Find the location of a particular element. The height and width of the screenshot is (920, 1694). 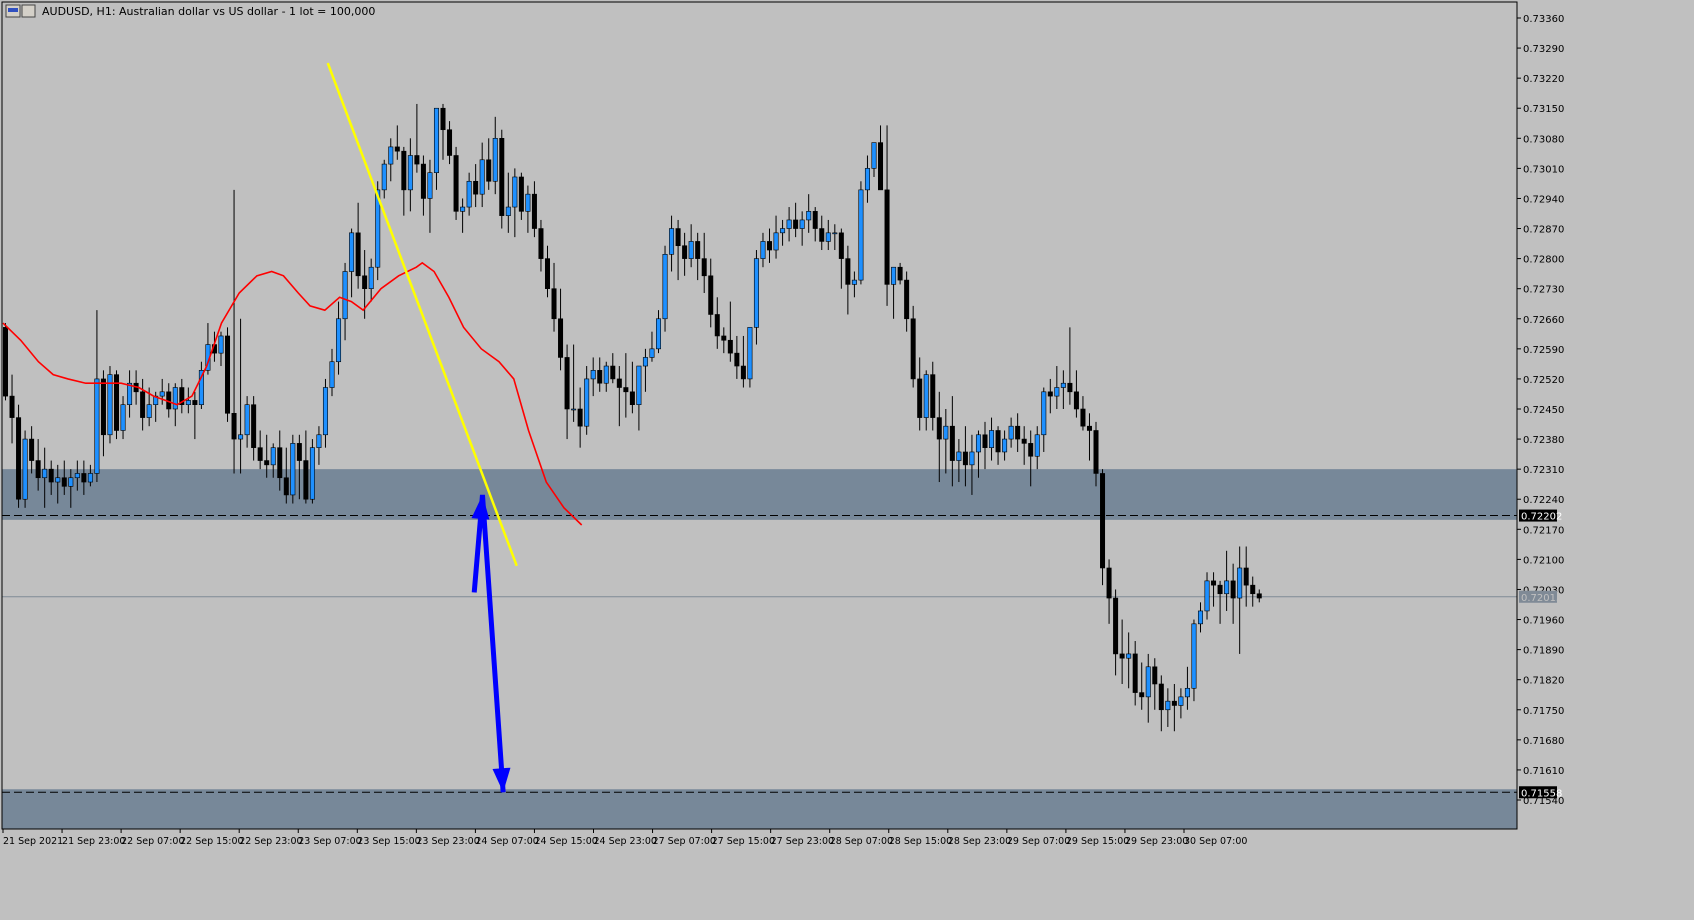

y-tick-label: 0.71890 is located at coordinates (1543, 651).